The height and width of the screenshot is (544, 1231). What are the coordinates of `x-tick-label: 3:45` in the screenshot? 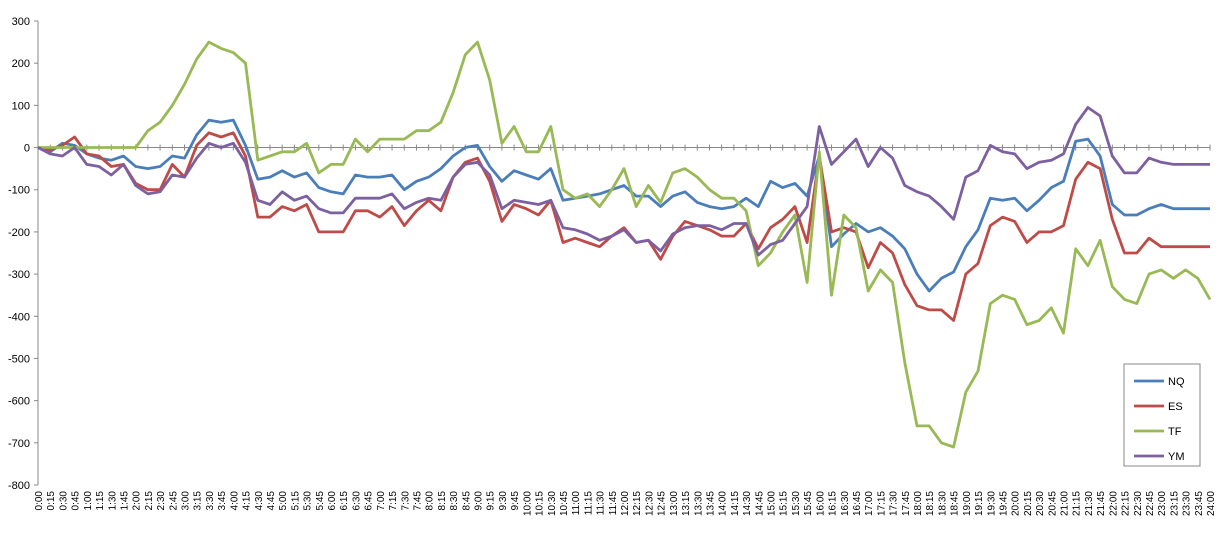 It's located at (222, 501).